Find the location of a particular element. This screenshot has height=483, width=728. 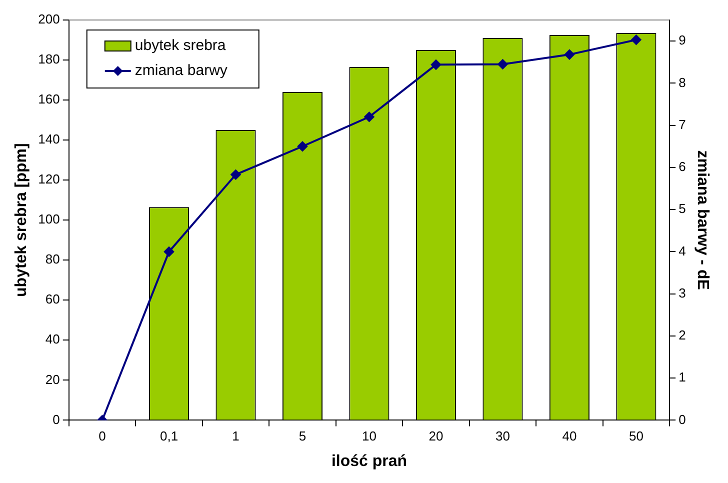

y2-tick-label: 4 is located at coordinates (682, 250).